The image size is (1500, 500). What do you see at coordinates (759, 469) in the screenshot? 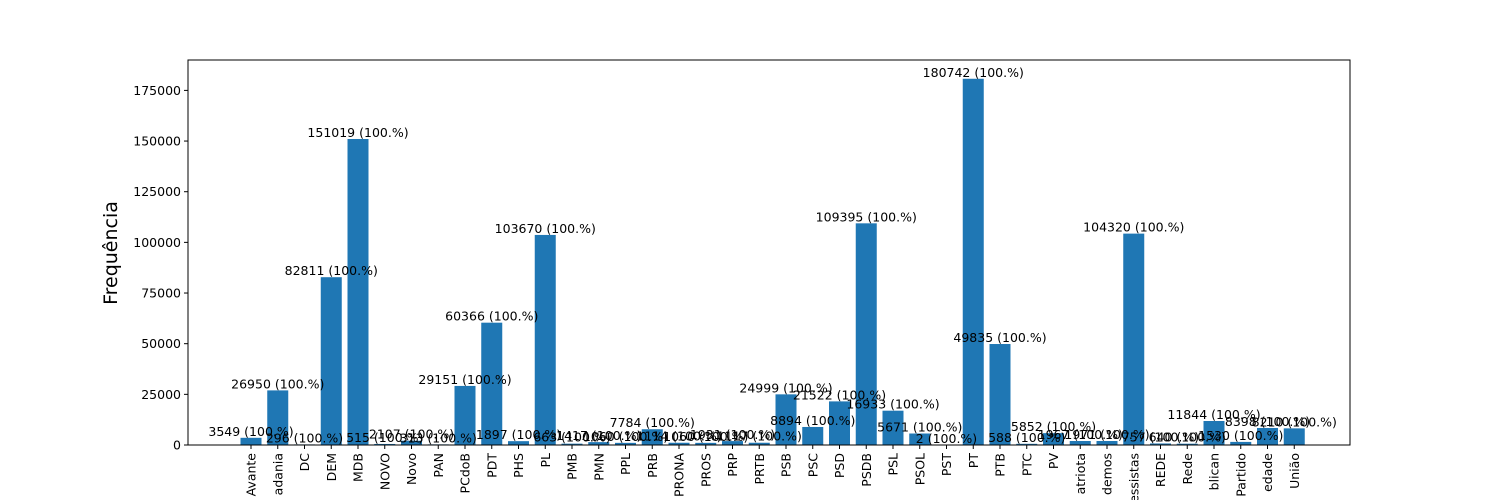
I see `x-tick-label: PRTB` at bounding box center [759, 469].